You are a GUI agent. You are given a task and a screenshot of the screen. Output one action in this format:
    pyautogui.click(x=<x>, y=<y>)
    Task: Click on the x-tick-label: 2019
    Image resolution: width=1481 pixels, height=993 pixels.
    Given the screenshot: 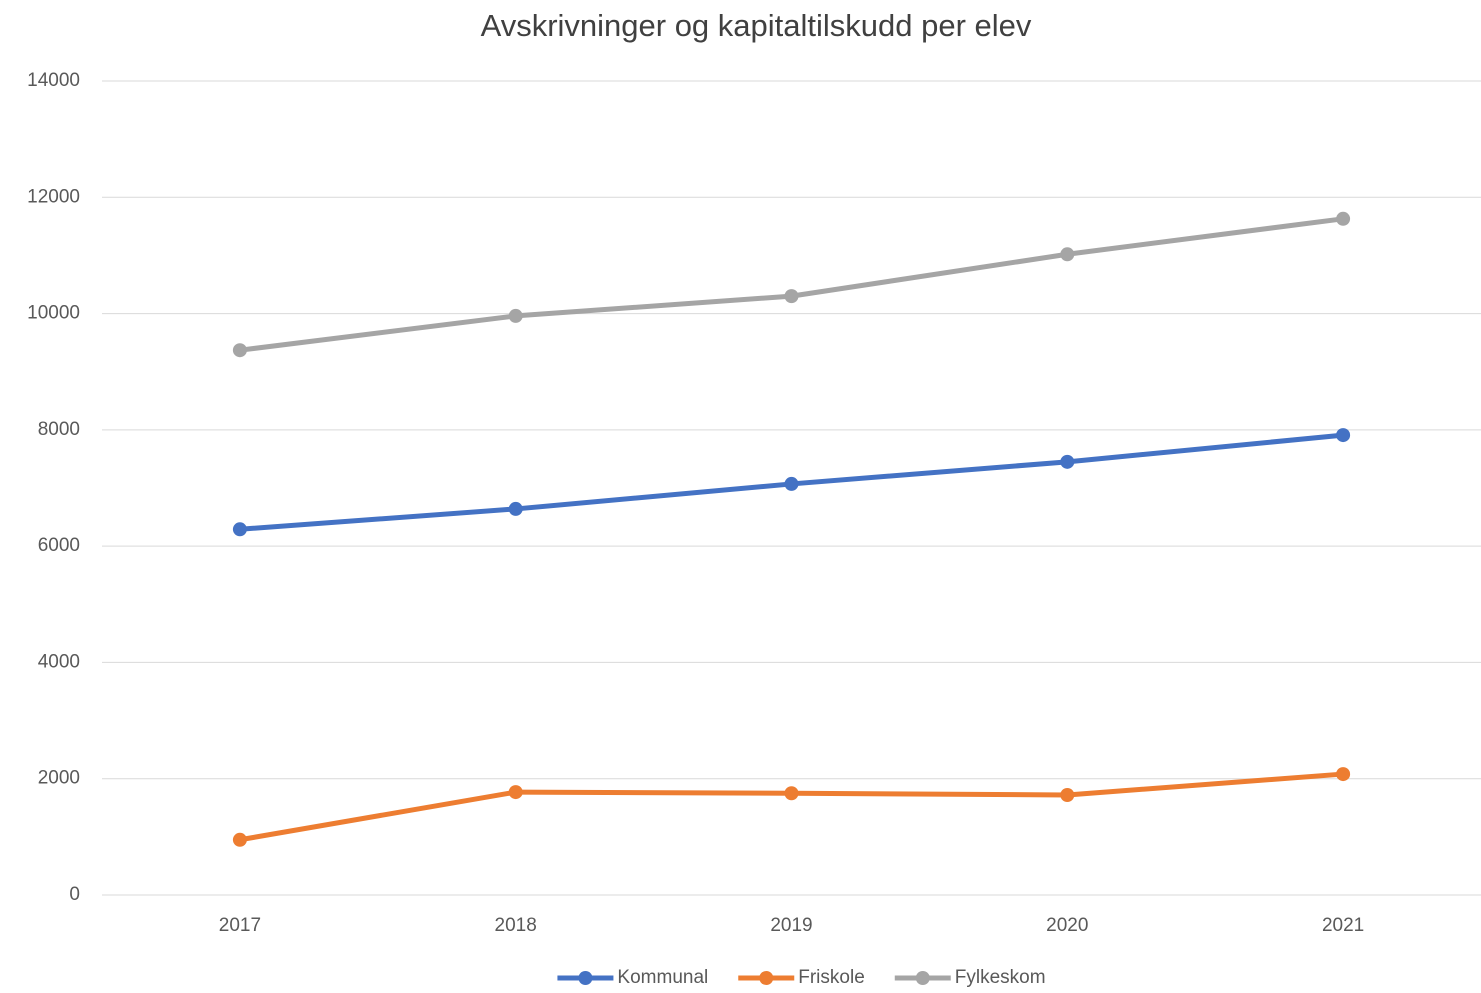 What is the action you would take?
    pyautogui.click(x=791, y=925)
    